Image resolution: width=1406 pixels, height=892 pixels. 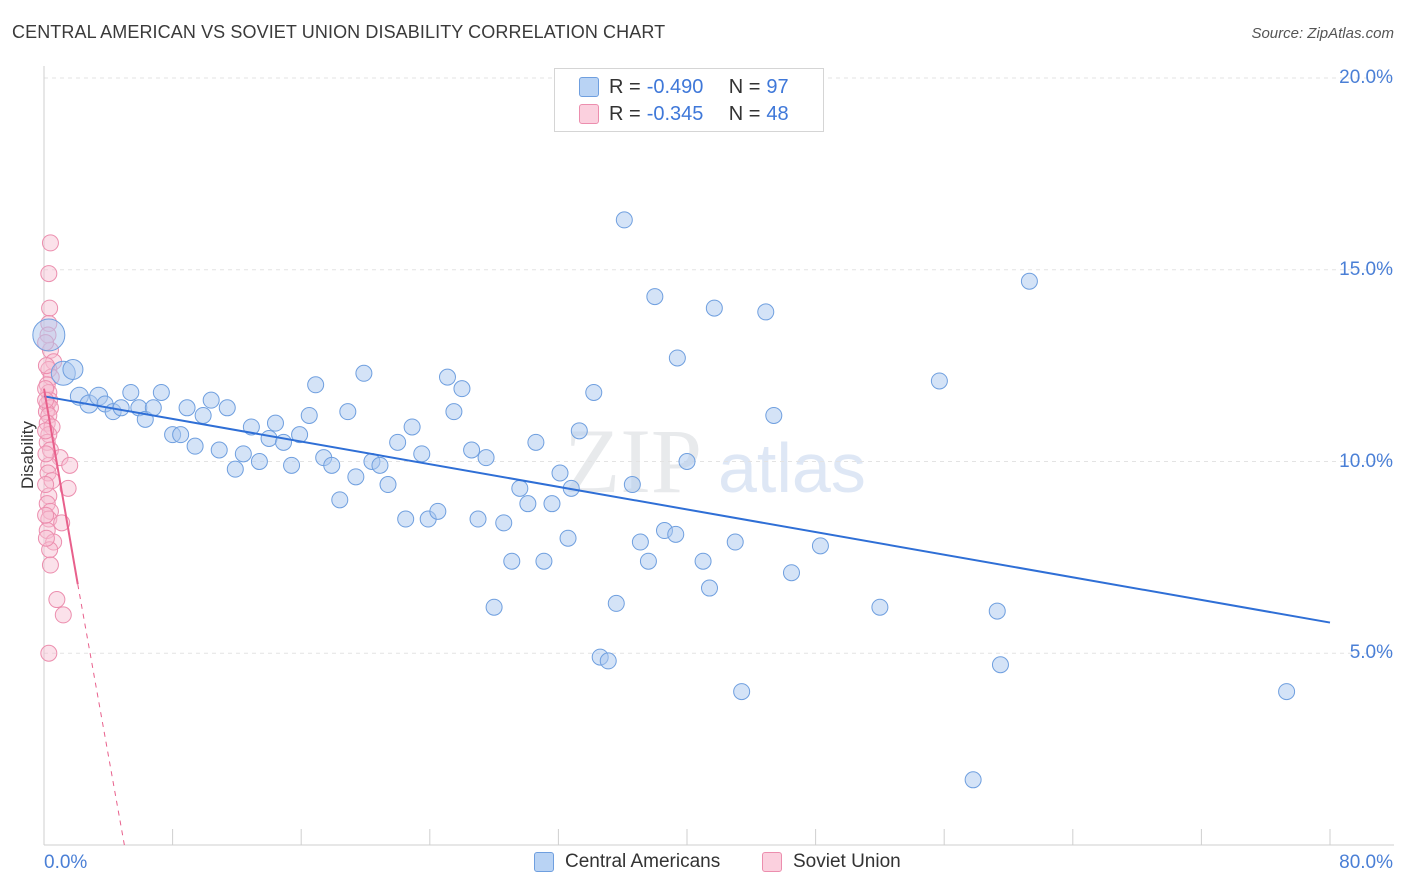 I want to click on legend-row-central-americans: R = -0.490 N = 97, so click(x=684, y=87).